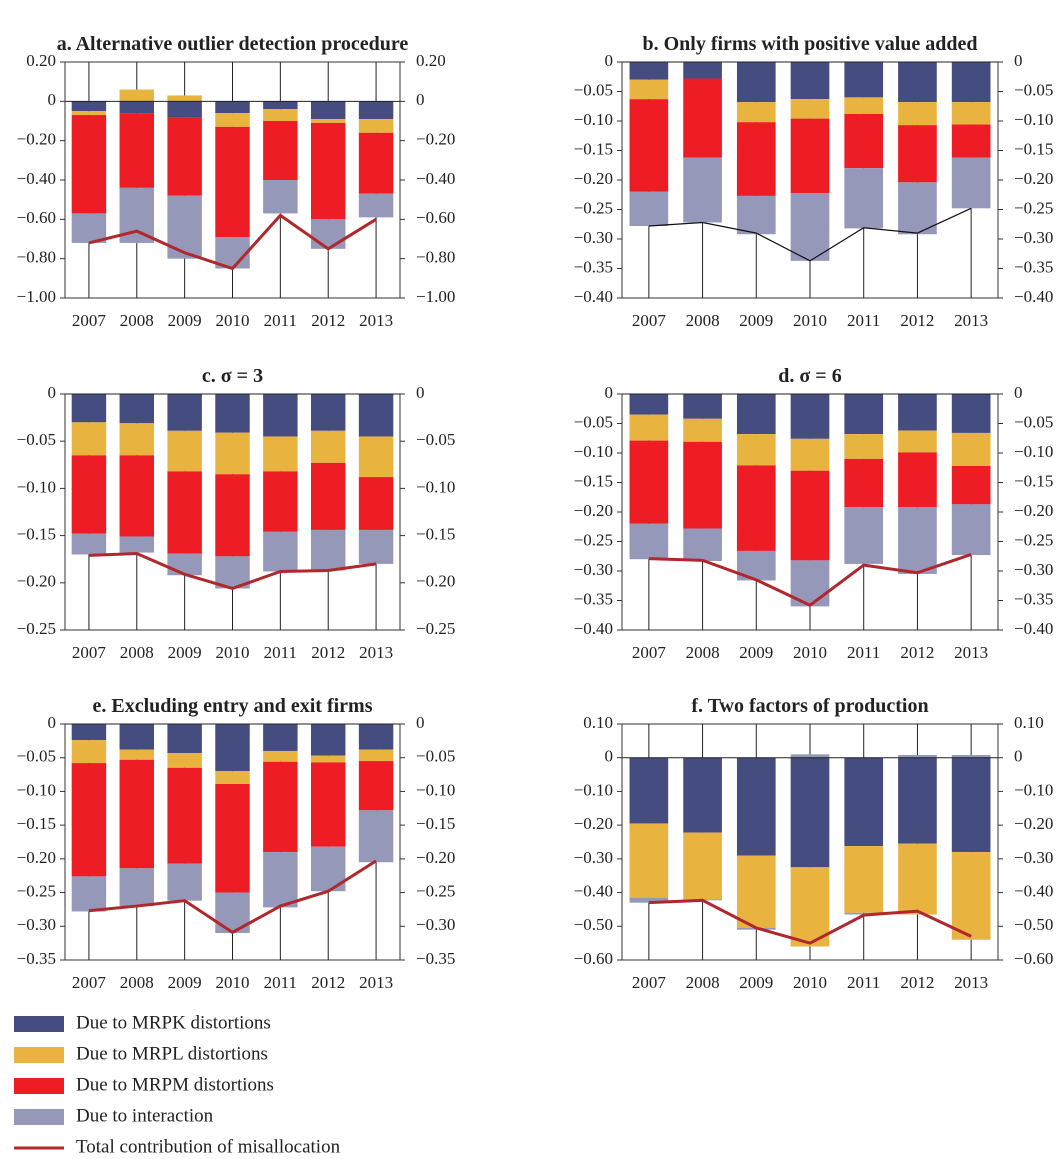 The image size is (1064, 1159). I want to click on y2-tick-label: −0.80, so click(435, 257).